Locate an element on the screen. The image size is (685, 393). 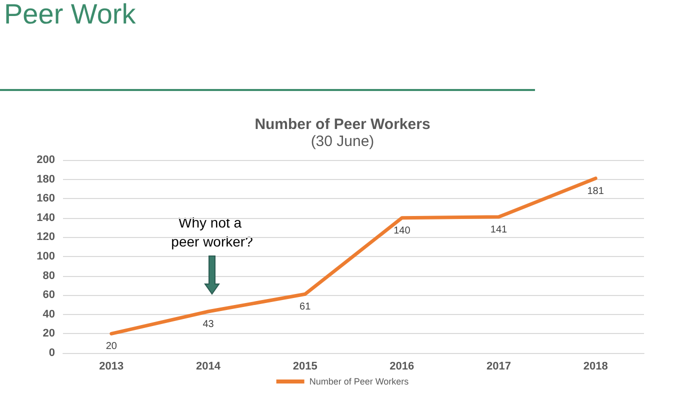
x-tick-label: 2015 is located at coordinates (305, 366).